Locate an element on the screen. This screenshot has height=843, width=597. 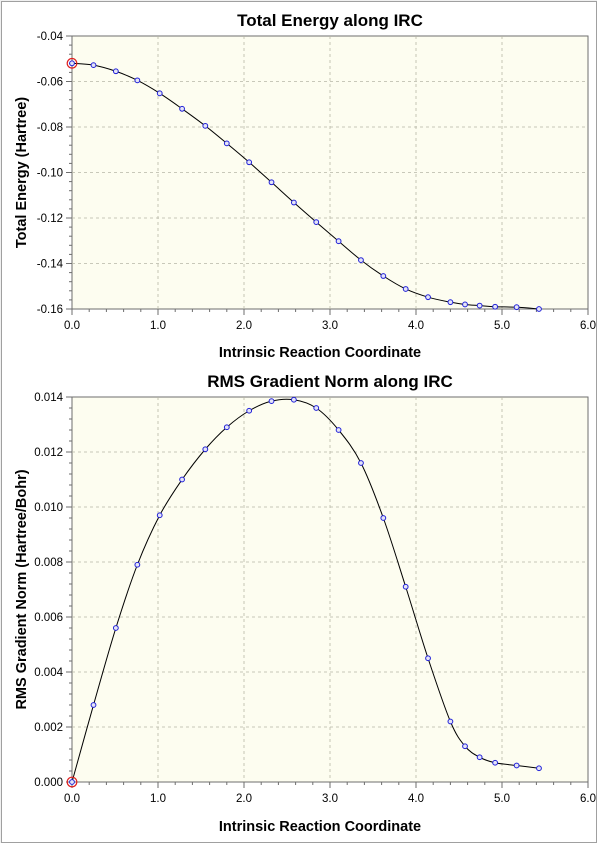
y-tick-label: 0.002 is located at coordinates (48, 728).